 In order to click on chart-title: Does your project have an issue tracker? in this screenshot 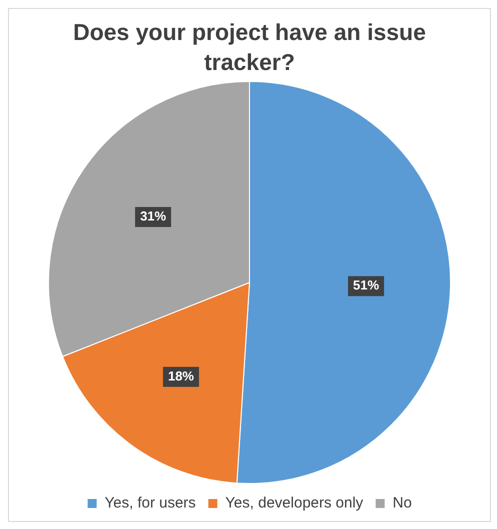, I will do `click(249, 47)`.